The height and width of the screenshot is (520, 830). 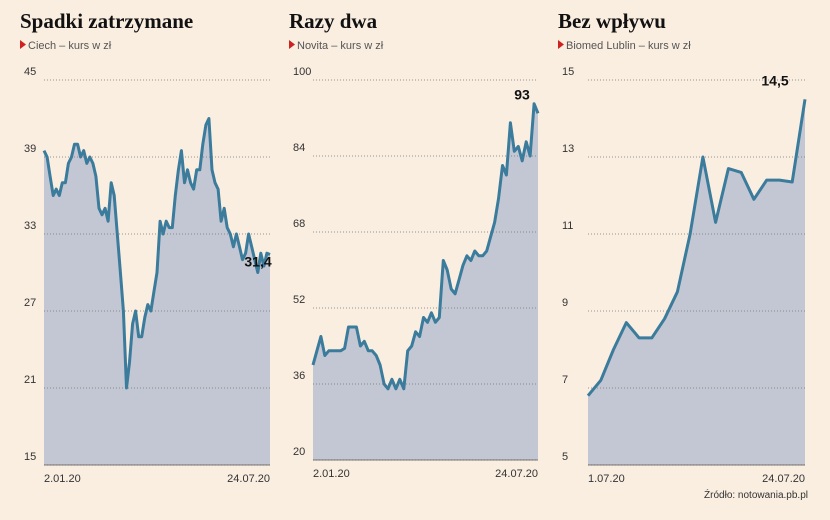 I want to click on y-tick-label: 45, so click(x=30, y=72).